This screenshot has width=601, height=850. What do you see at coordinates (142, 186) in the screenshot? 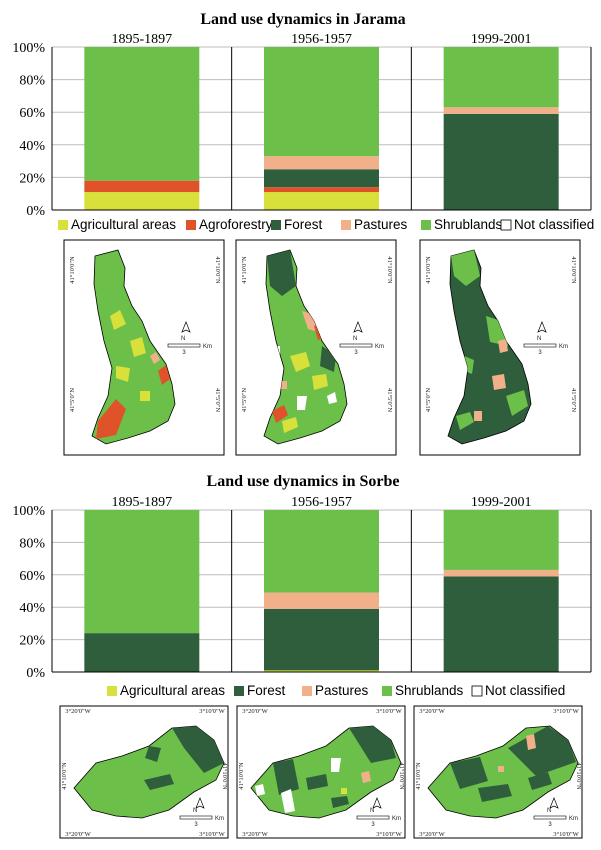
I see `bar-segment-agroforestry` at bounding box center [142, 186].